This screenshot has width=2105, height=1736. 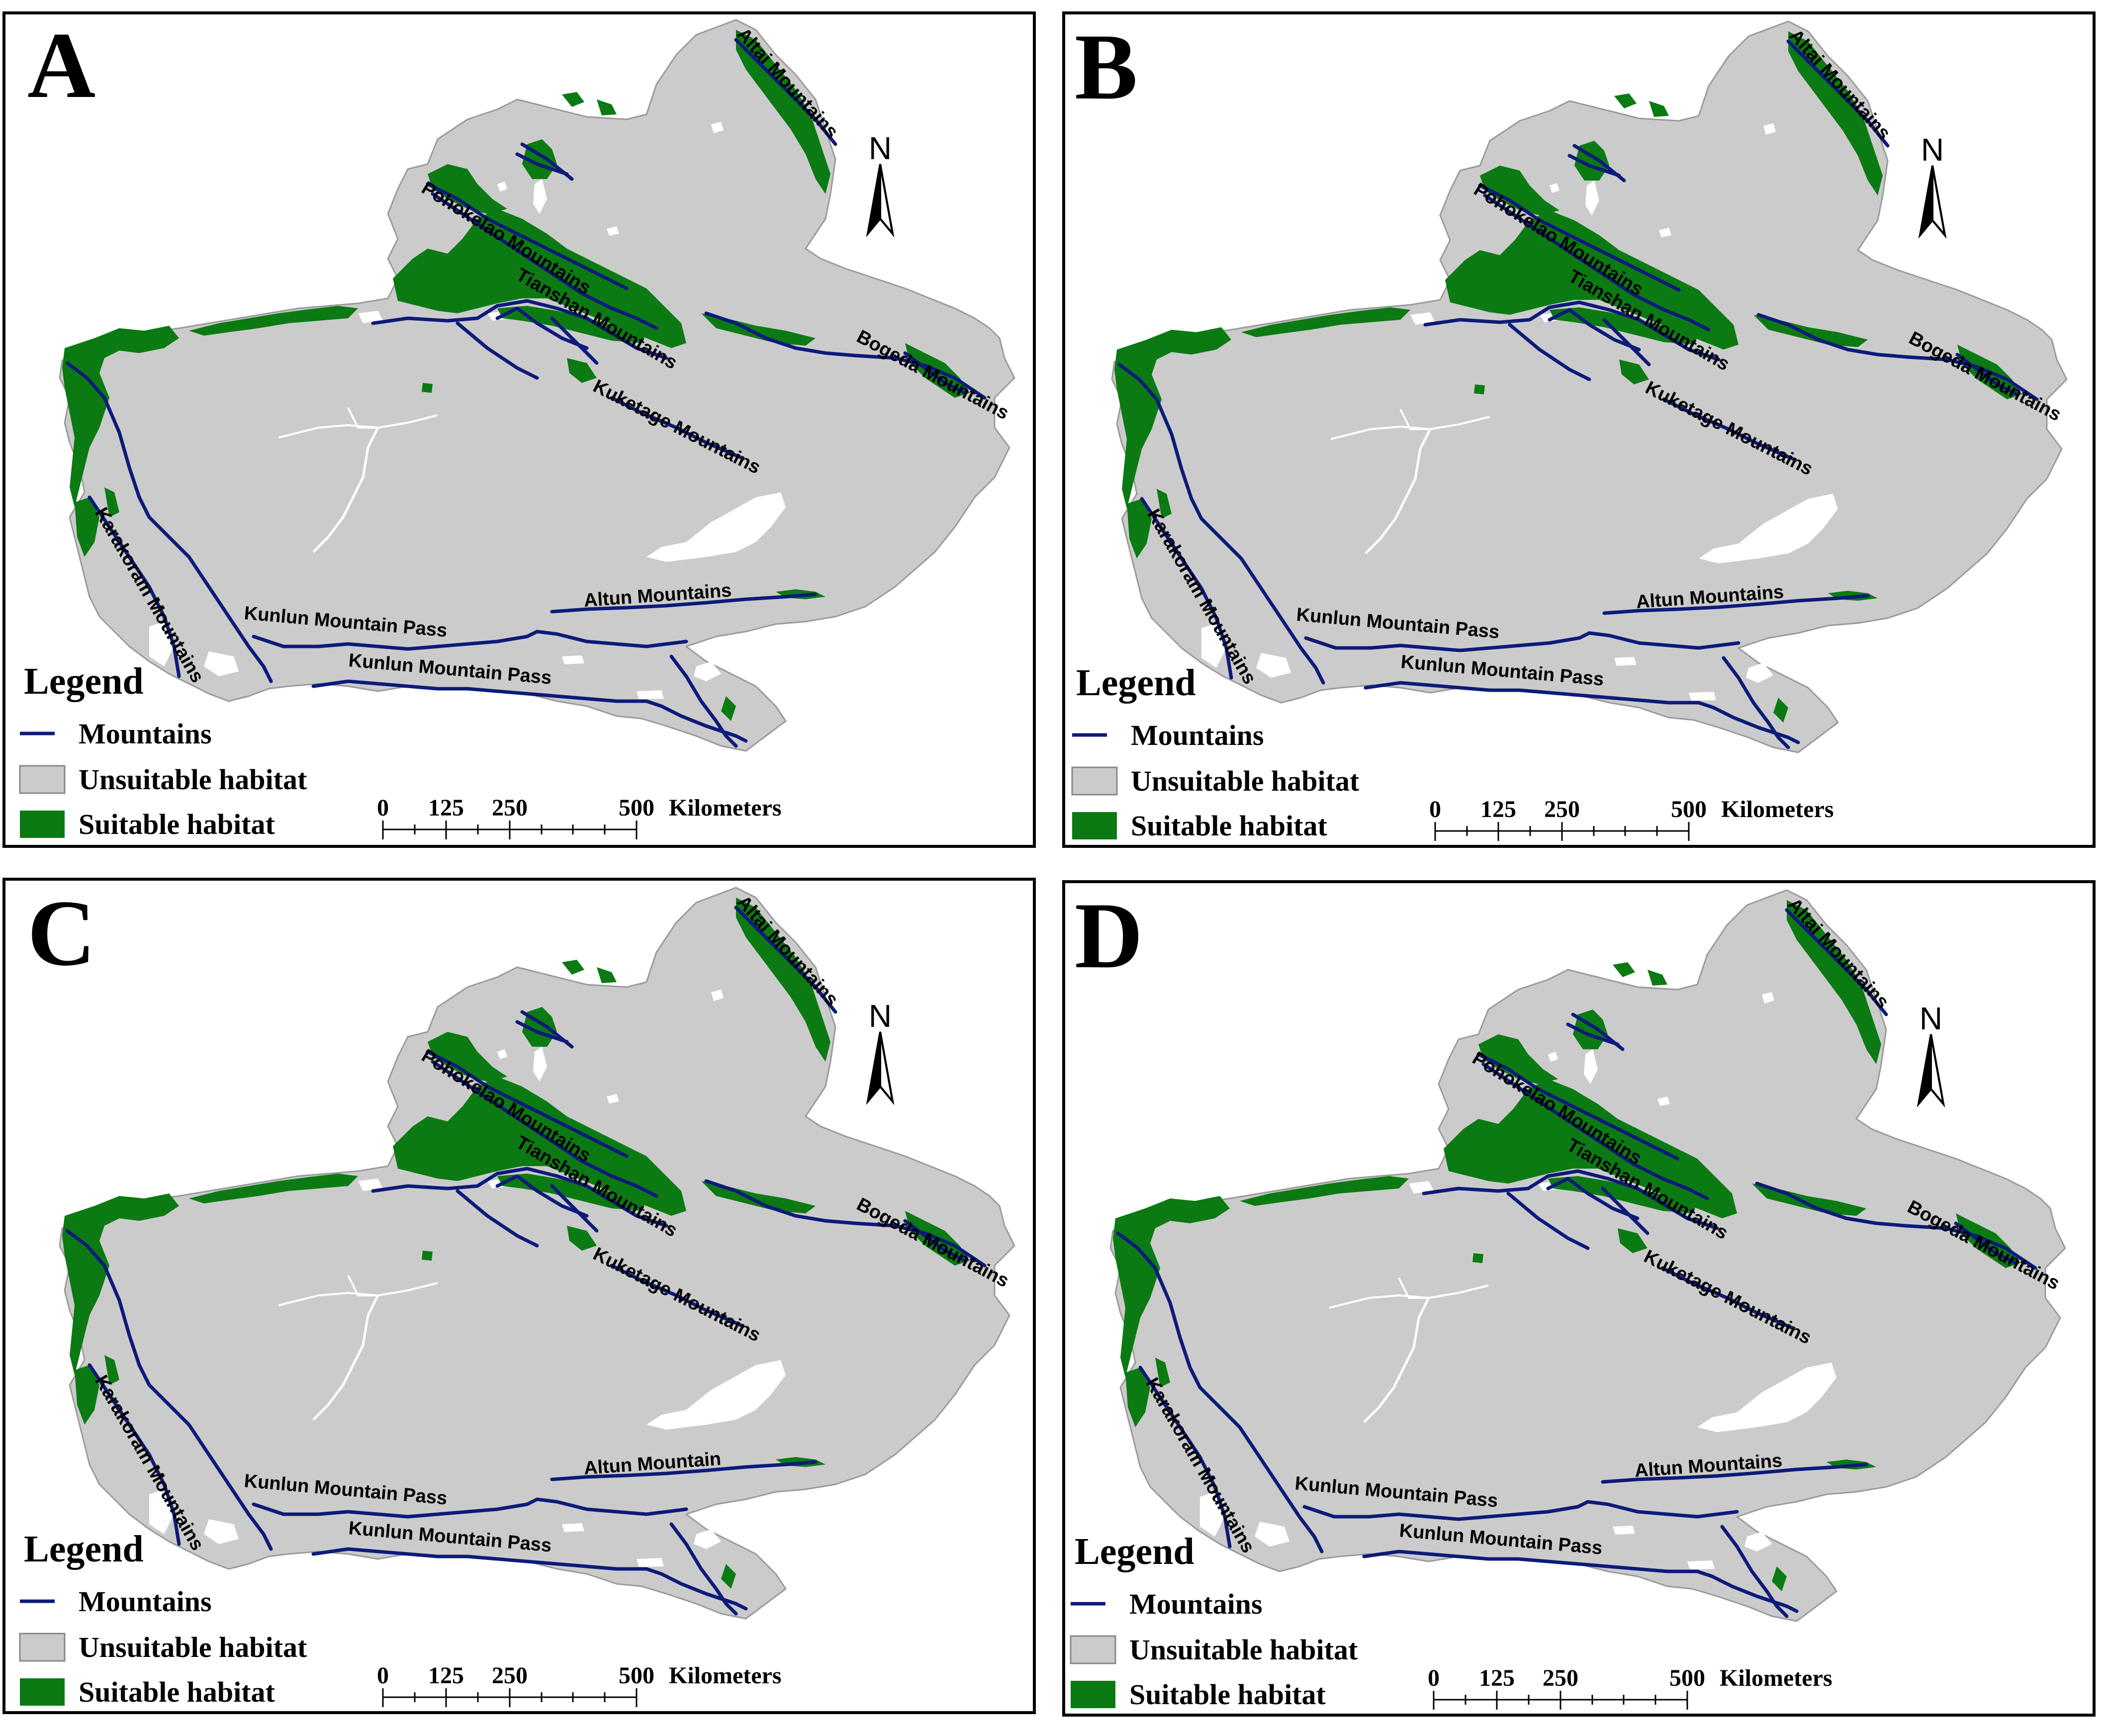 What do you see at coordinates (1106, 67) in the screenshot?
I see `panel-letter: B` at bounding box center [1106, 67].